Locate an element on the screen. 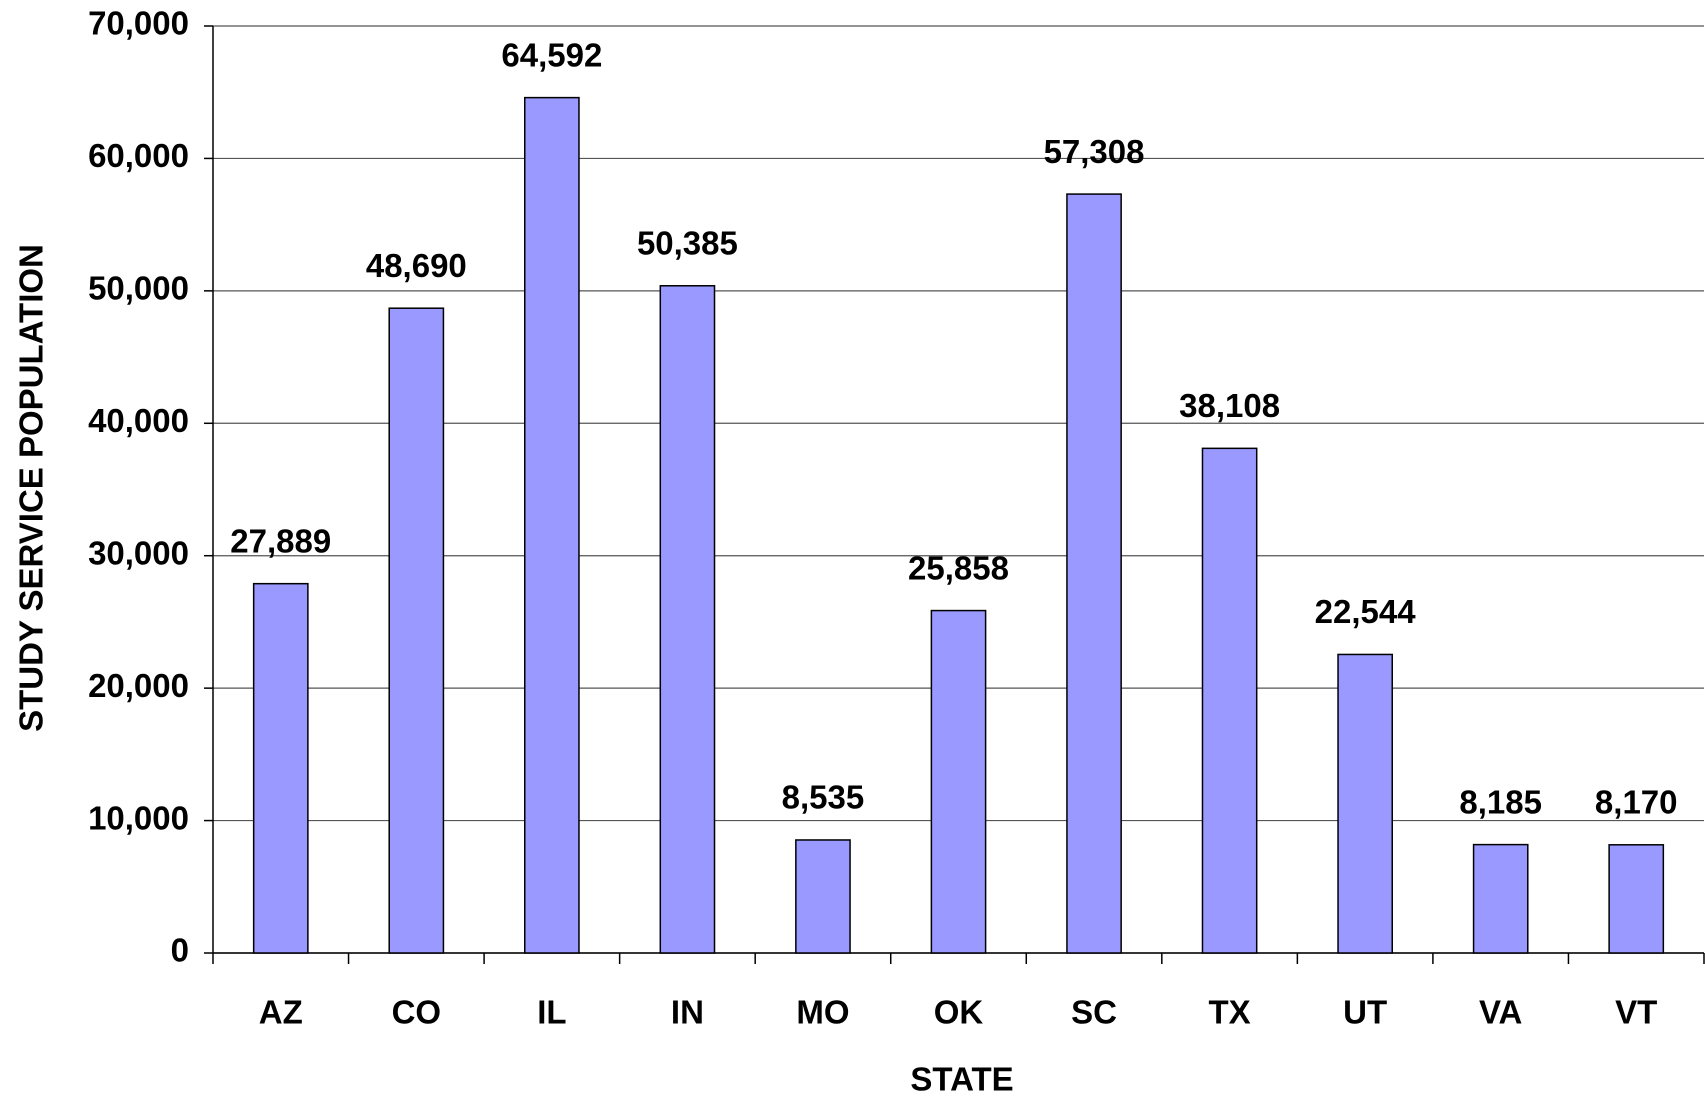  x-tick-label: MO is located at coordinates (822, 1012).